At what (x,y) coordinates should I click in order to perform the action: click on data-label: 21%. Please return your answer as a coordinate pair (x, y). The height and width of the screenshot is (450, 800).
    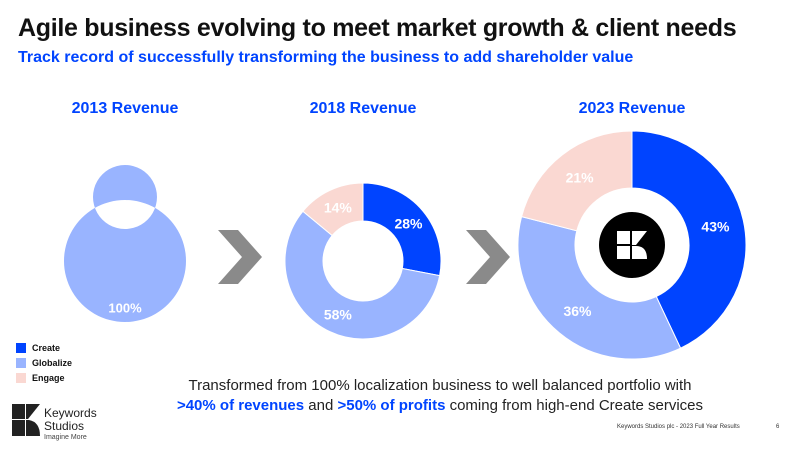
    Looking at the image, I should click on (580, 177).